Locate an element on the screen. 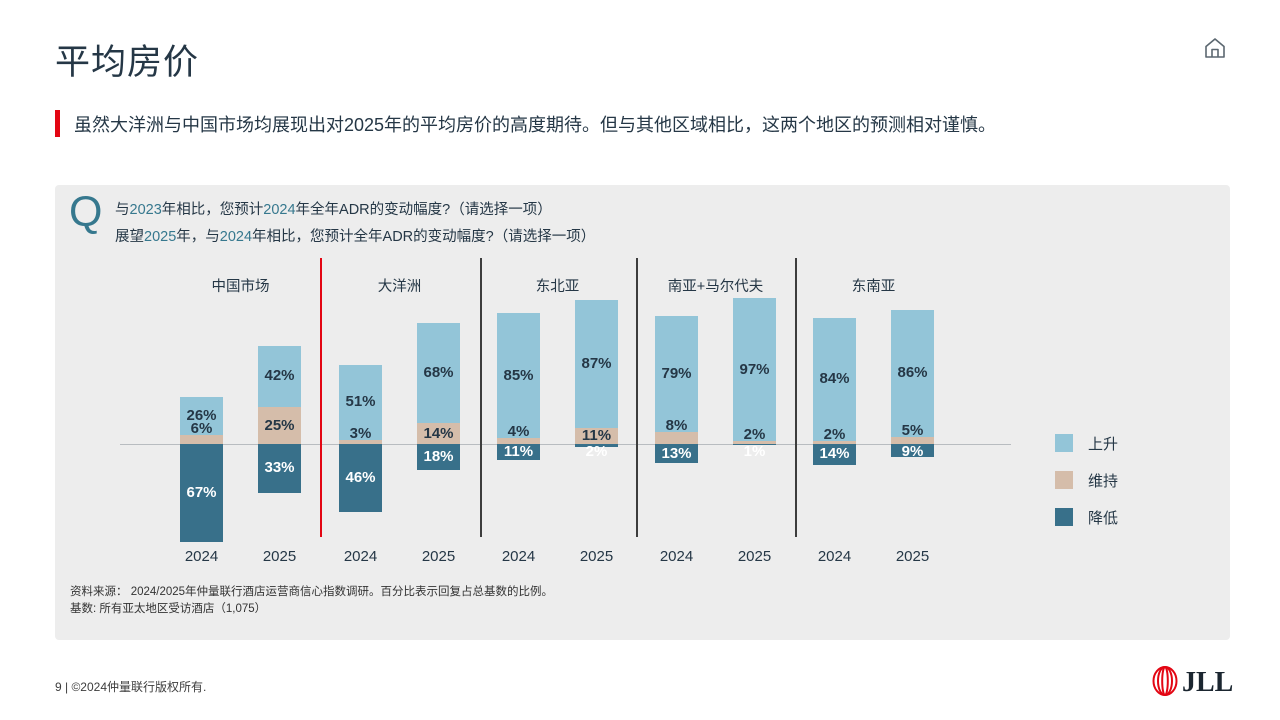 The image size is (1280, 720). bar-value-up: 97% is located at coordinates (754, 369).